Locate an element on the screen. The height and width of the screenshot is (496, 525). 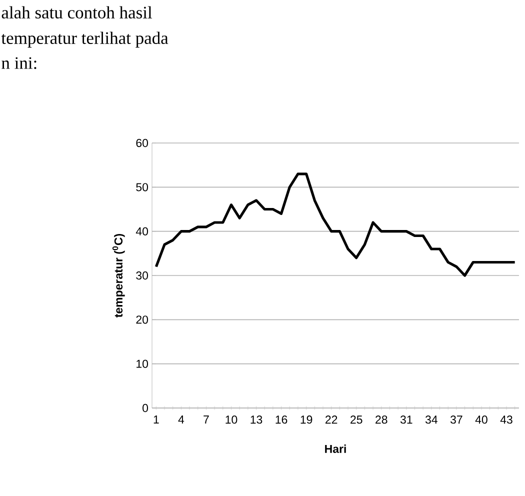
x-tick-label: 34 is located at coordinates (431, 420).